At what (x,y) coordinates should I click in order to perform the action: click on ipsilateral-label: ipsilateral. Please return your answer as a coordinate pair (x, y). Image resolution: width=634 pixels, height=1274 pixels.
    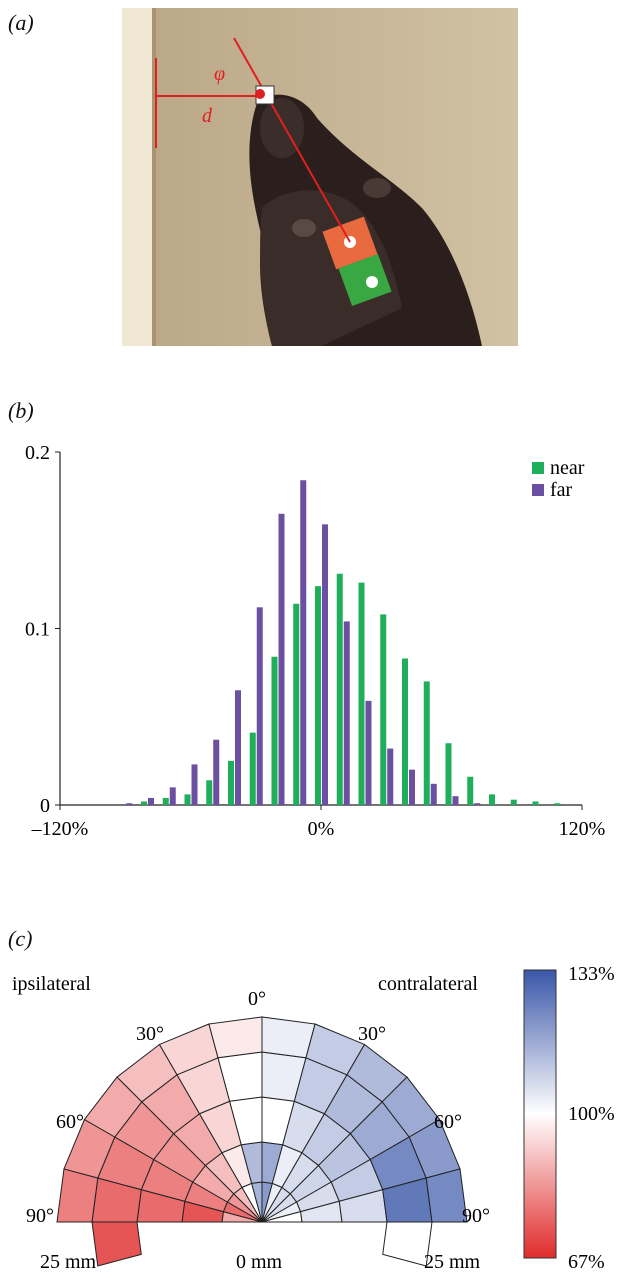
    Looking at the image, I should click on (51, 984).